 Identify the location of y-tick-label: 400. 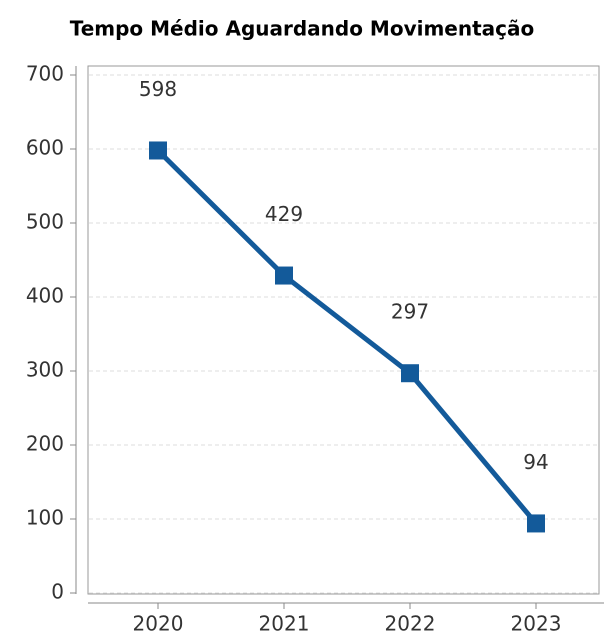
(45, 296).